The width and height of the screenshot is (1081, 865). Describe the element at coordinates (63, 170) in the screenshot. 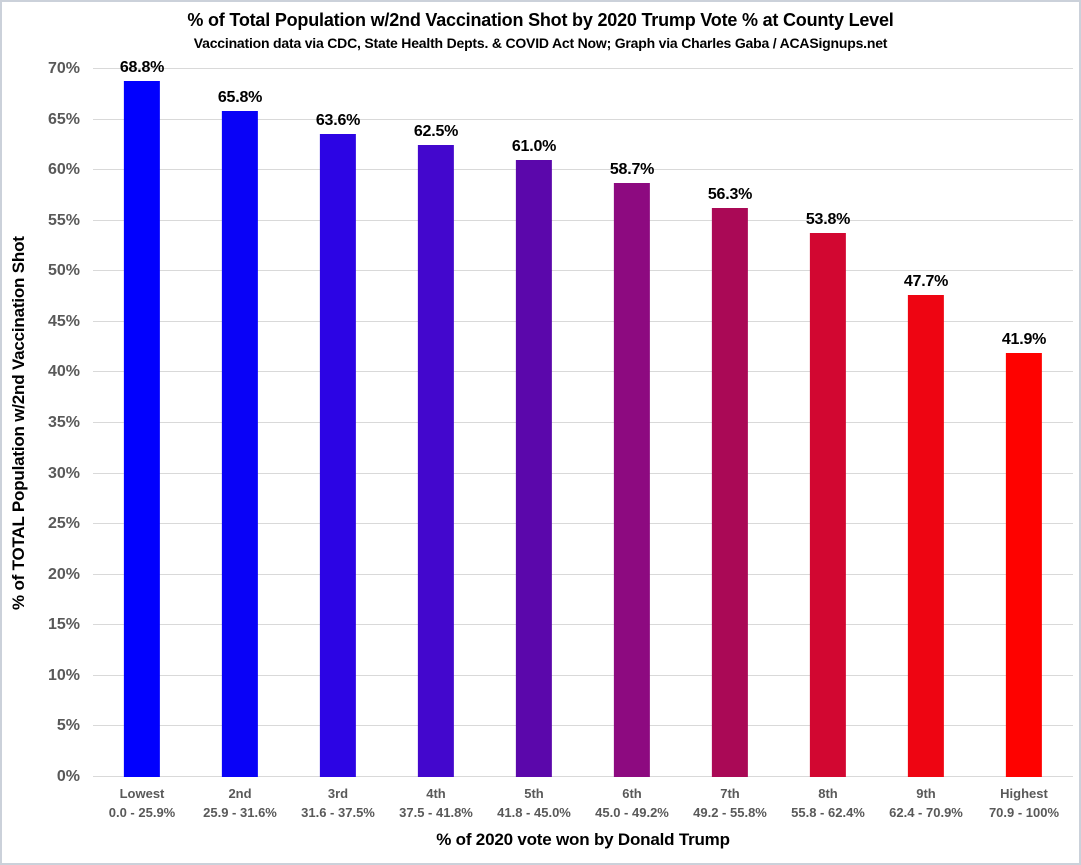

I see `y-tick-label: 60%` at that location.